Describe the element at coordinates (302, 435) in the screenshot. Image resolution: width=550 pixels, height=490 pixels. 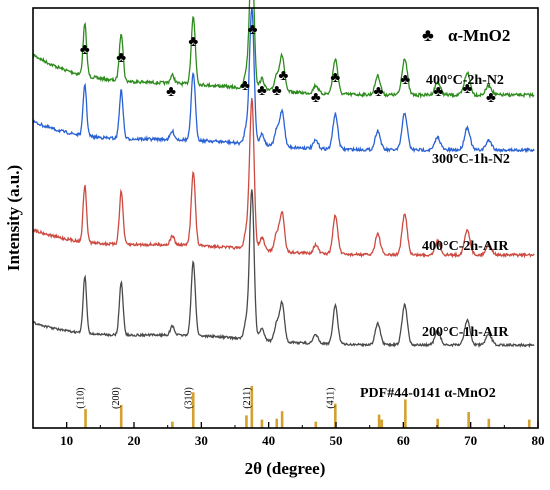
I see `x-axis-ticks: 10 20 30 40 50 60 70 80` at that location.